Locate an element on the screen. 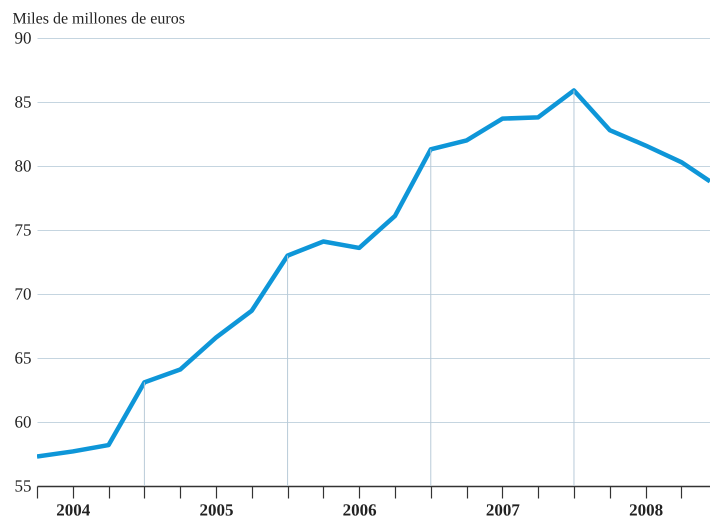 The image size is (710, 521). y-tick-label: 90 is located at coordinates (23, 38).